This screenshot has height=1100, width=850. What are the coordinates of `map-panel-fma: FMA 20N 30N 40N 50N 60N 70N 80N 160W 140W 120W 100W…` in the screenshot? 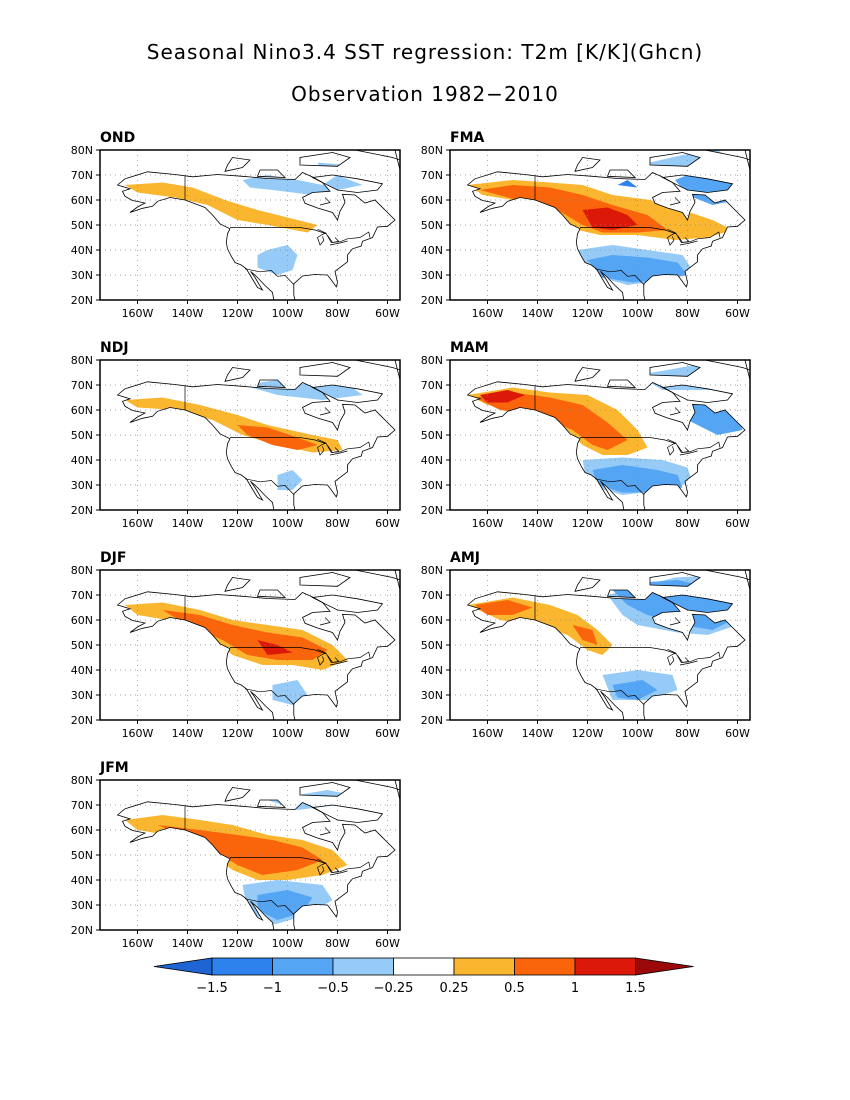 It's located at (586, 225).